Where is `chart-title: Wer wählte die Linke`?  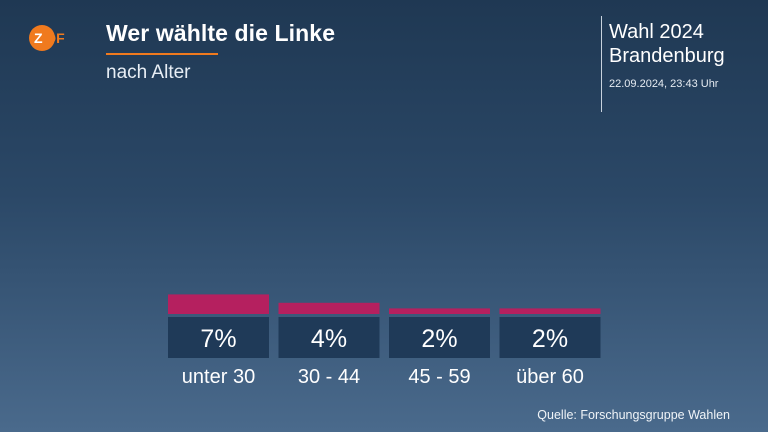
chart-title: Wer wählte die Linke is located at coordinates (221, 33).